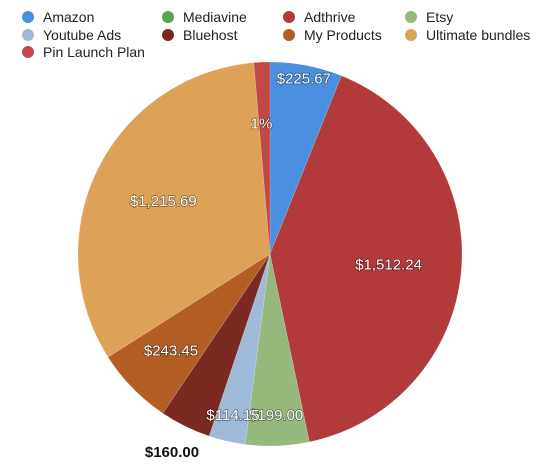  I want to click on slice-label-amazon: $225.67, so click(304, 79).